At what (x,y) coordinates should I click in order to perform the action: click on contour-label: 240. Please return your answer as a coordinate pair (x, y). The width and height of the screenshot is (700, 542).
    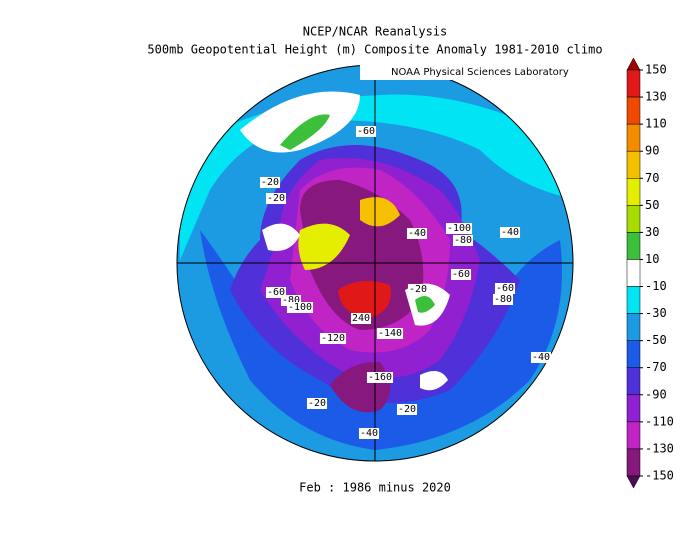
    Looking at the image, I should click on (361, 318).